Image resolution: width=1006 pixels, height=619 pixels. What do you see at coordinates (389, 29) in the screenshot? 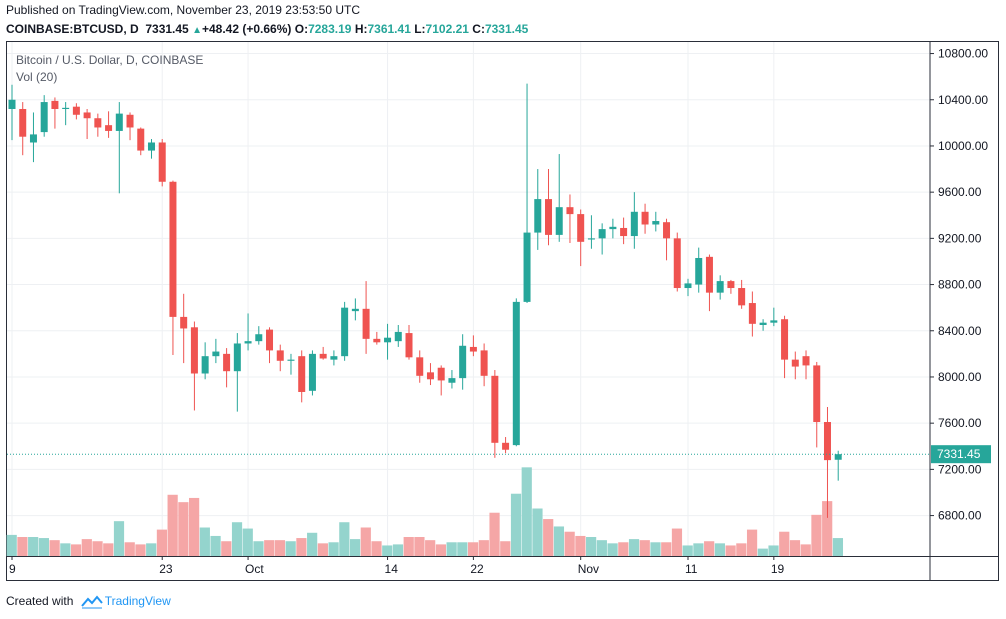
I see `high-value: 7361.41` at bounding box center [389, 29].